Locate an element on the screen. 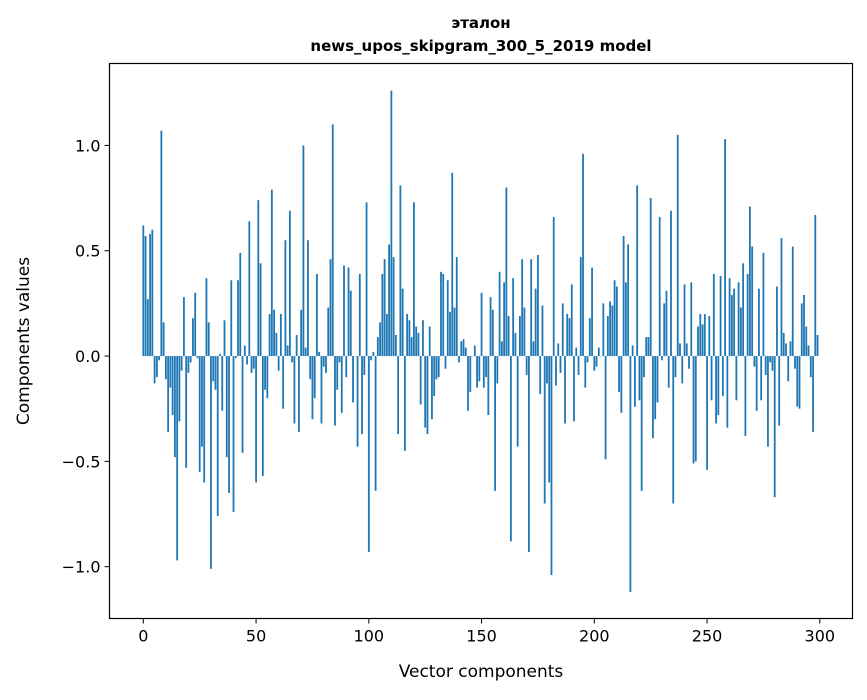 The height and width of the screenshot is (700, 867). x-axis-label: Vector components is located at coordinates (481, 672).